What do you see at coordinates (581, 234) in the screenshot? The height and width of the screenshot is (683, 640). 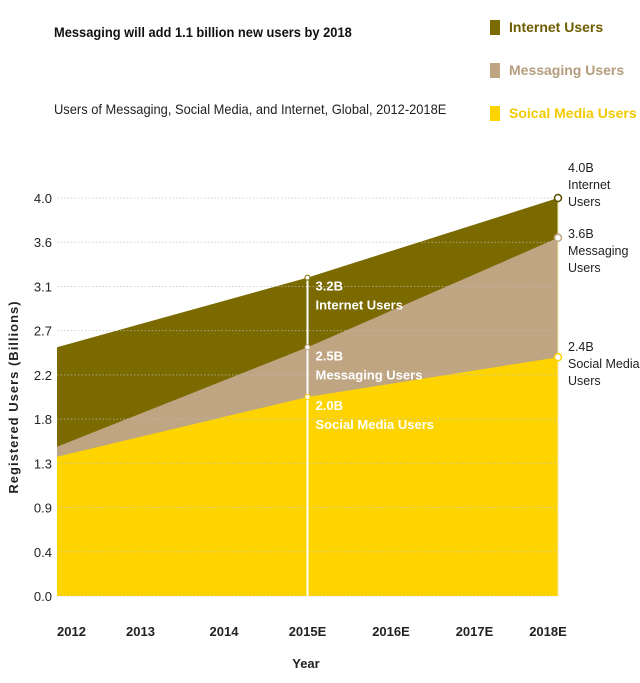 I see `annotation-value: 3.6B` at bounding box center [581, 234].